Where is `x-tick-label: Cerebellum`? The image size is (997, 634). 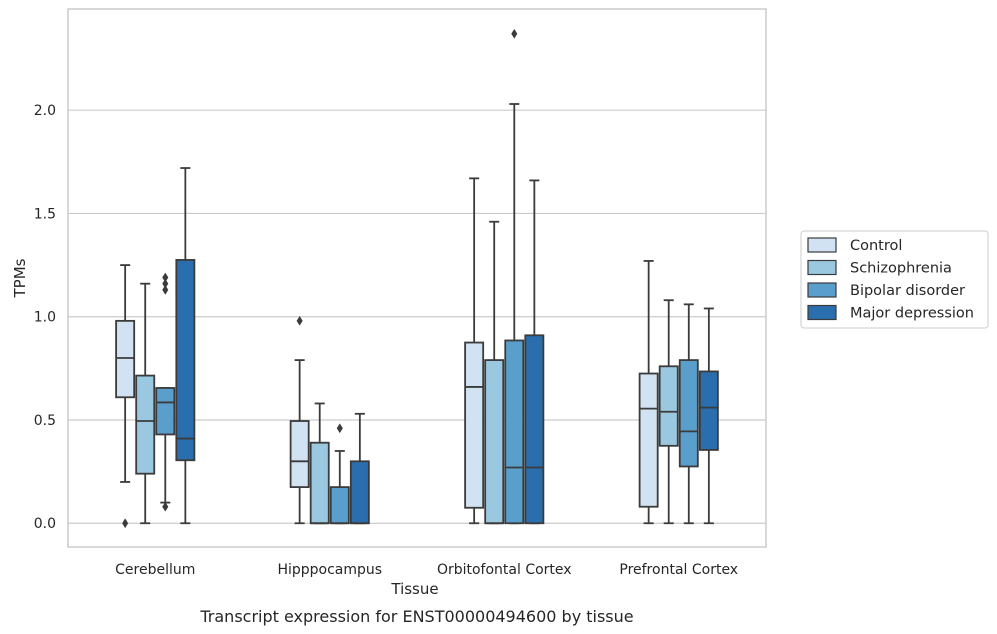
x-tick-label: Cerebellum is located at coordinates (155, 570).